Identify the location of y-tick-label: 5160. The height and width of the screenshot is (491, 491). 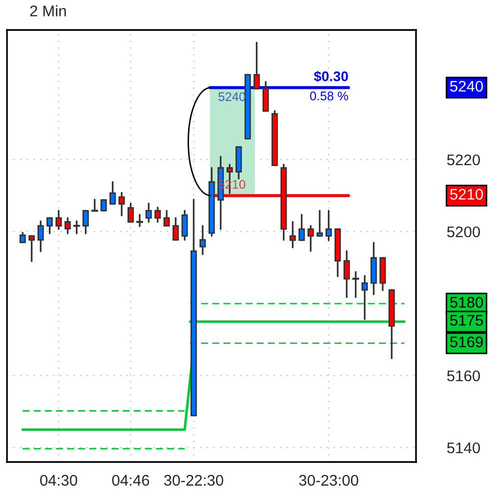
(463, 376).